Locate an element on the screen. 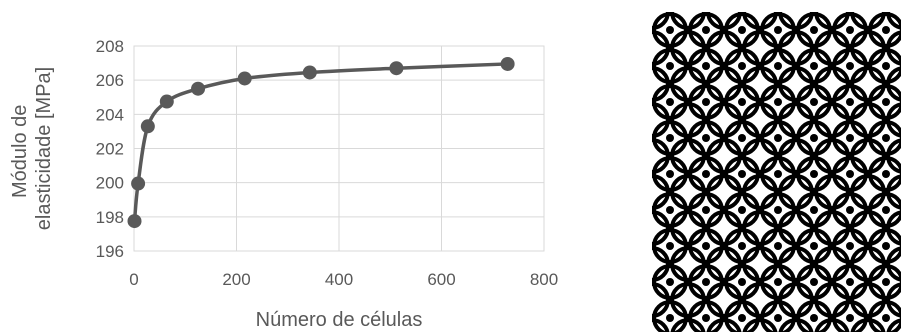 Image resolution: width=901 pixels, height=332 pixels. y-tick-label: 206 is located at coordinates (110, 80).